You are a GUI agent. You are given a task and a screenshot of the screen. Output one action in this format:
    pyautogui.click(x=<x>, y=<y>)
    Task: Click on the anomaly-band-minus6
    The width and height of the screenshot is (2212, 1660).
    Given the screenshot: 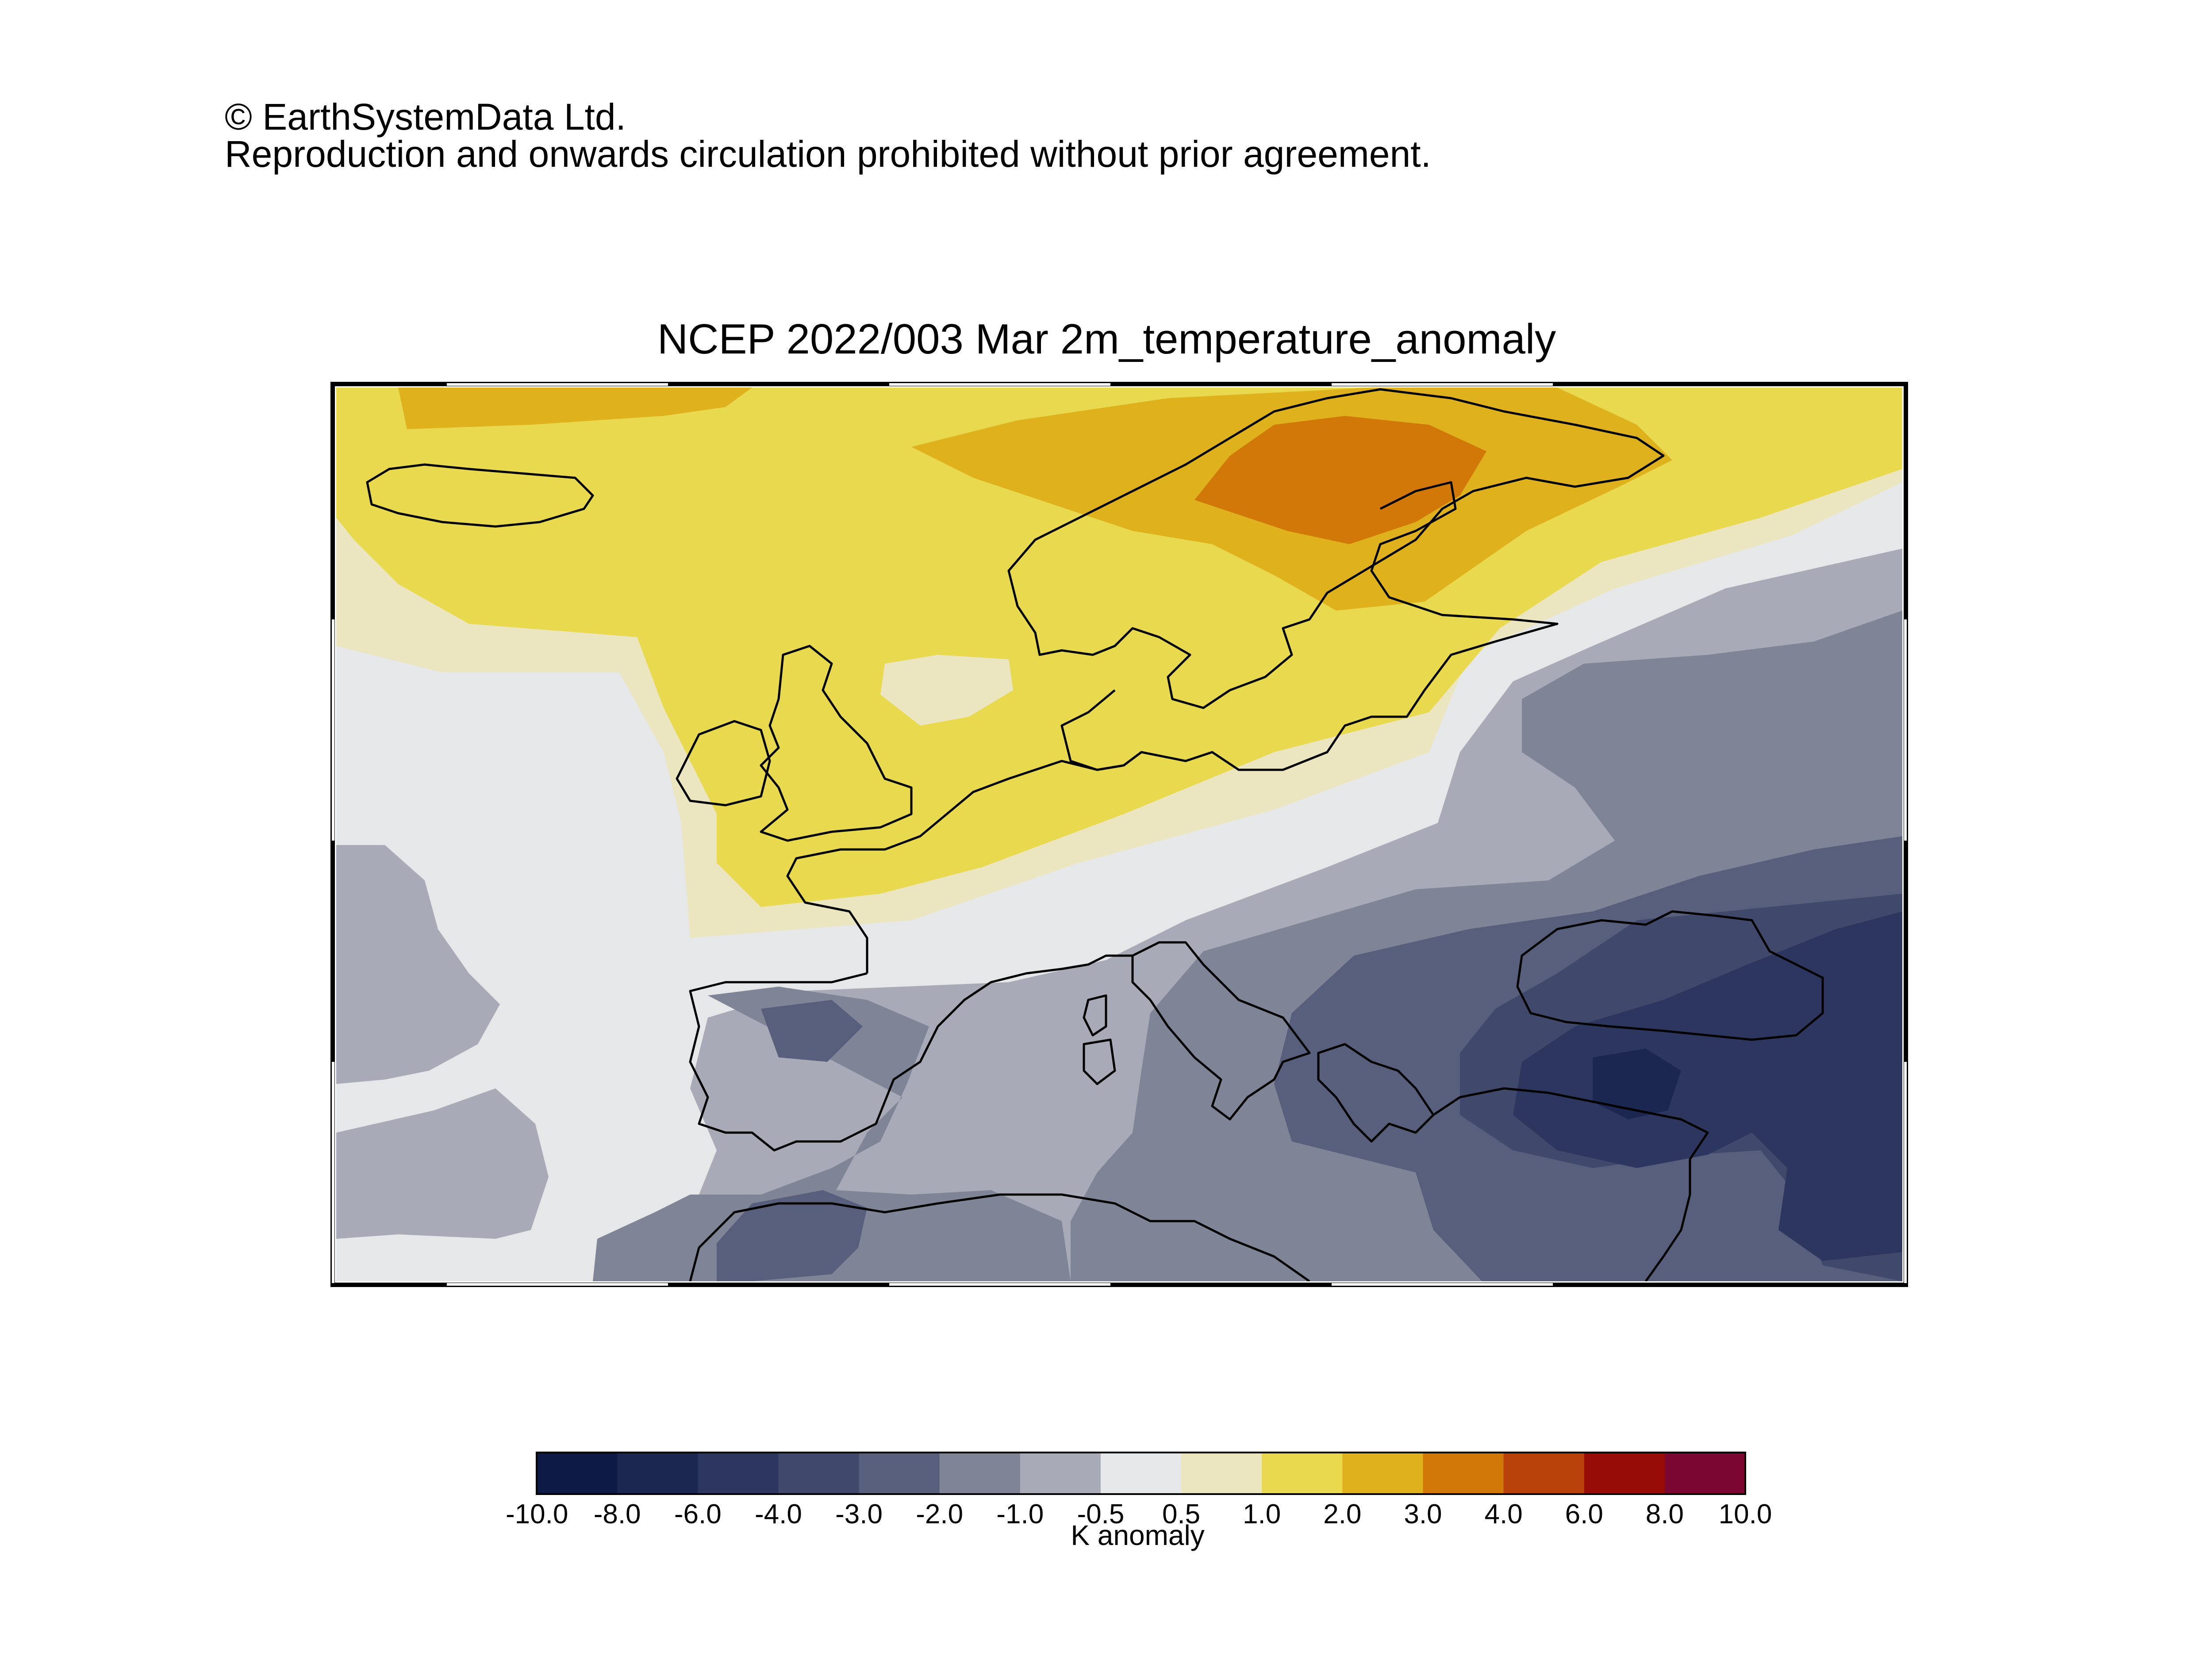 What is the action you would take?
    pyautogui.click(x=1708, y=1086)
    